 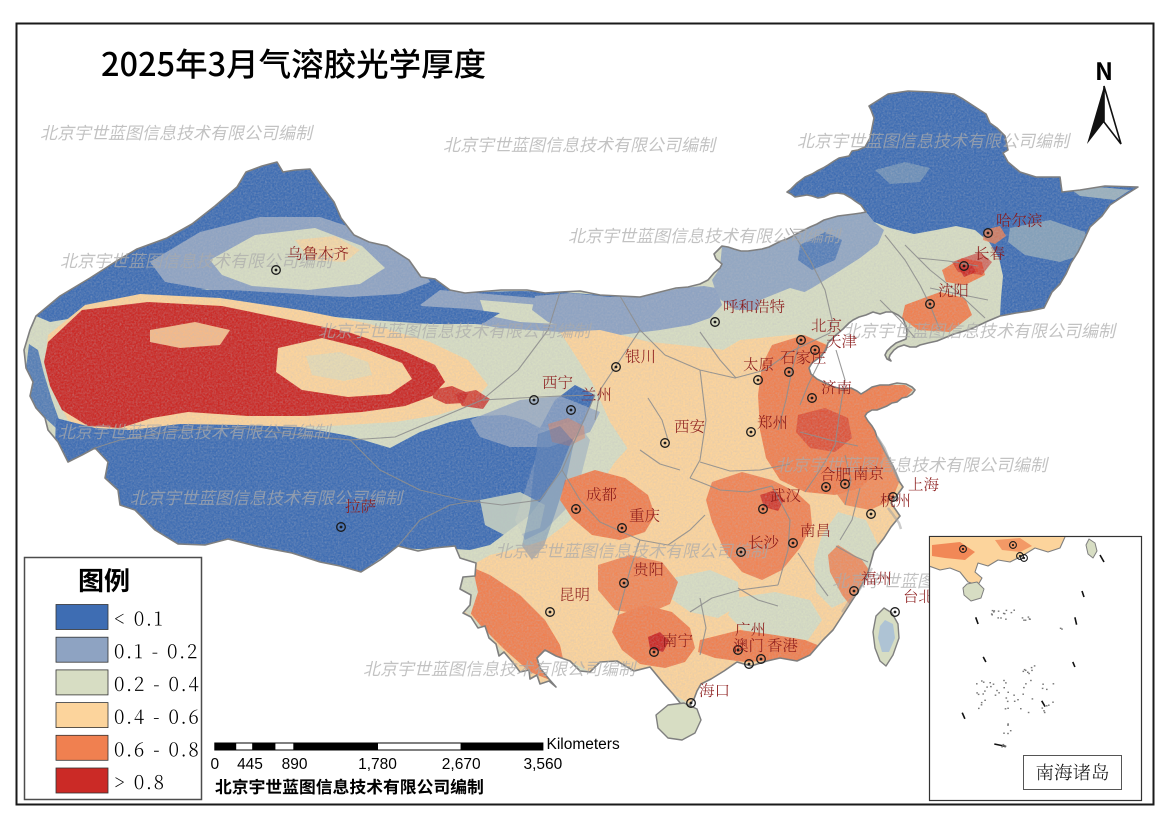 What do you see at coordinates (250, 764) in the screenshot?
I see `svg-text: 445` at bounding box center [250, 764].